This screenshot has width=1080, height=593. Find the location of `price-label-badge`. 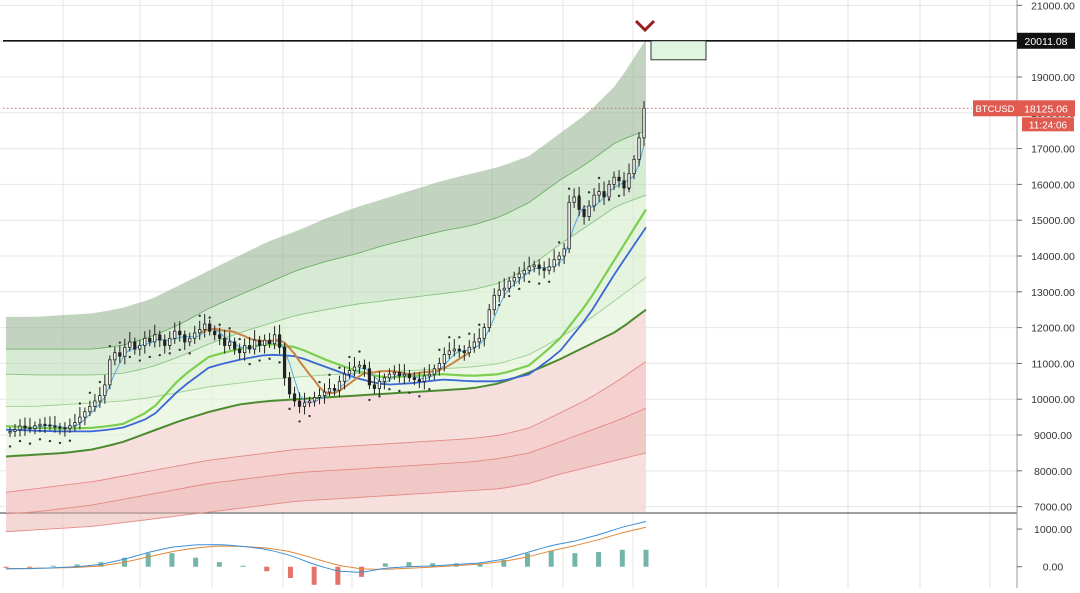

price-label-badge is located at coordinates (1046, 108).